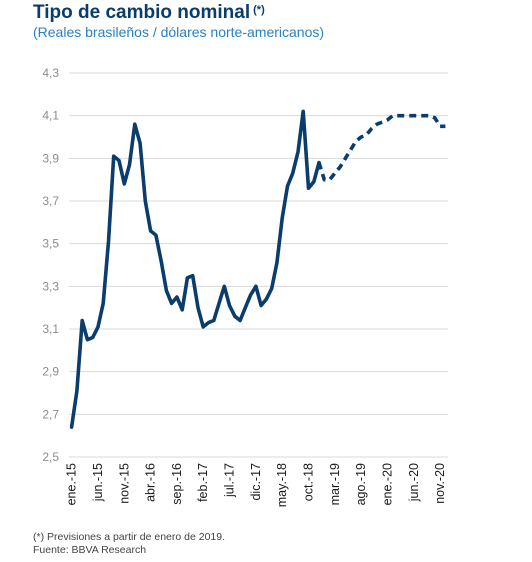 The height and width of the screenshot is (562, 532). What do you see at coordinates (256, 482) in the screenshot?
I see `x-tick-label: dic.-17` at bounding box center [256, 482].